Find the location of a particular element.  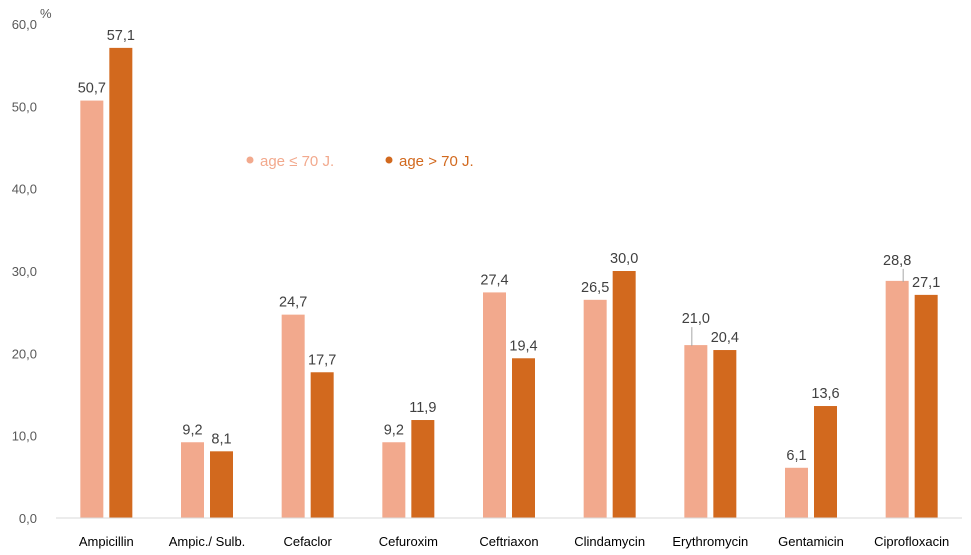

data-label: 28,8 is located at coordinates (897, 261).